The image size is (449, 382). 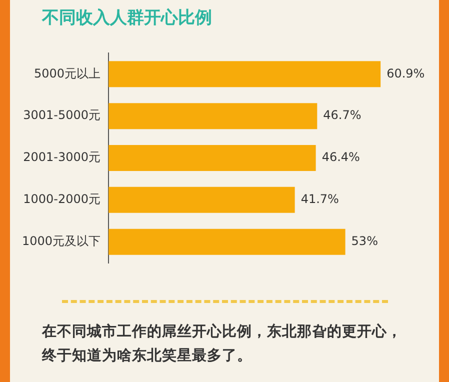 I want to click on data-label: 46.7%, so click(x=342, y=115).